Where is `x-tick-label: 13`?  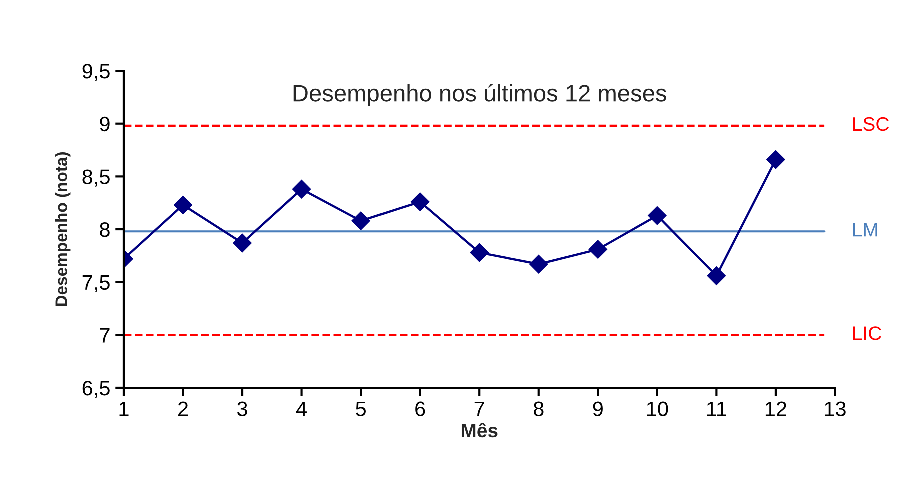
x-tick-label: 13 is located at coordinates (835, 409).